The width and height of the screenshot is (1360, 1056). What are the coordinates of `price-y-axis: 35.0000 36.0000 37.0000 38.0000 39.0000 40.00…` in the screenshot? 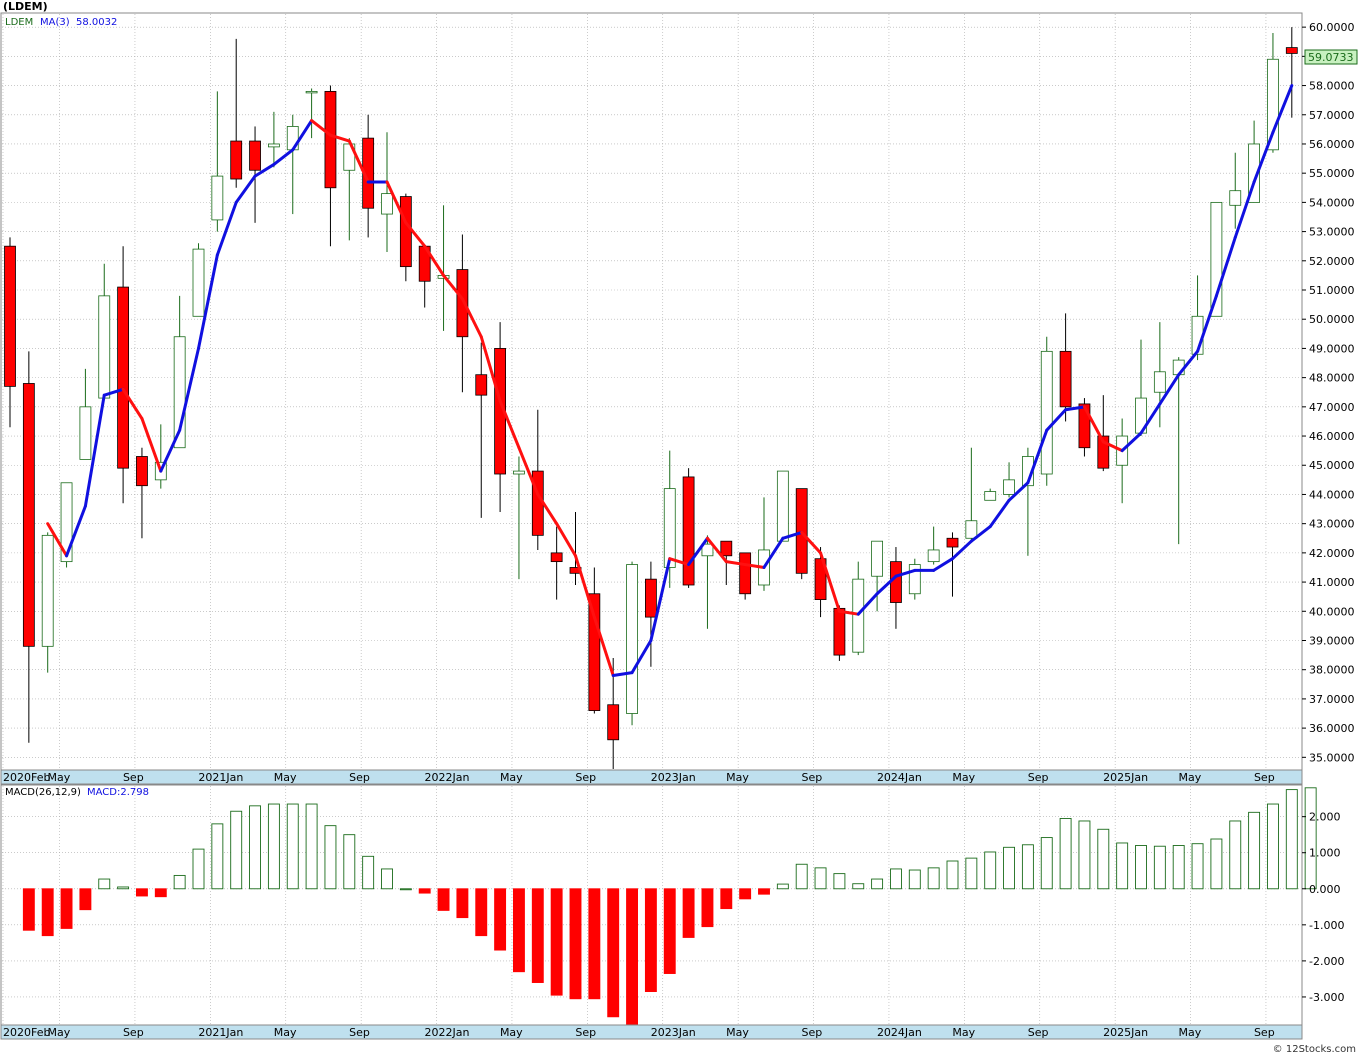 It's located at (1328, 392).